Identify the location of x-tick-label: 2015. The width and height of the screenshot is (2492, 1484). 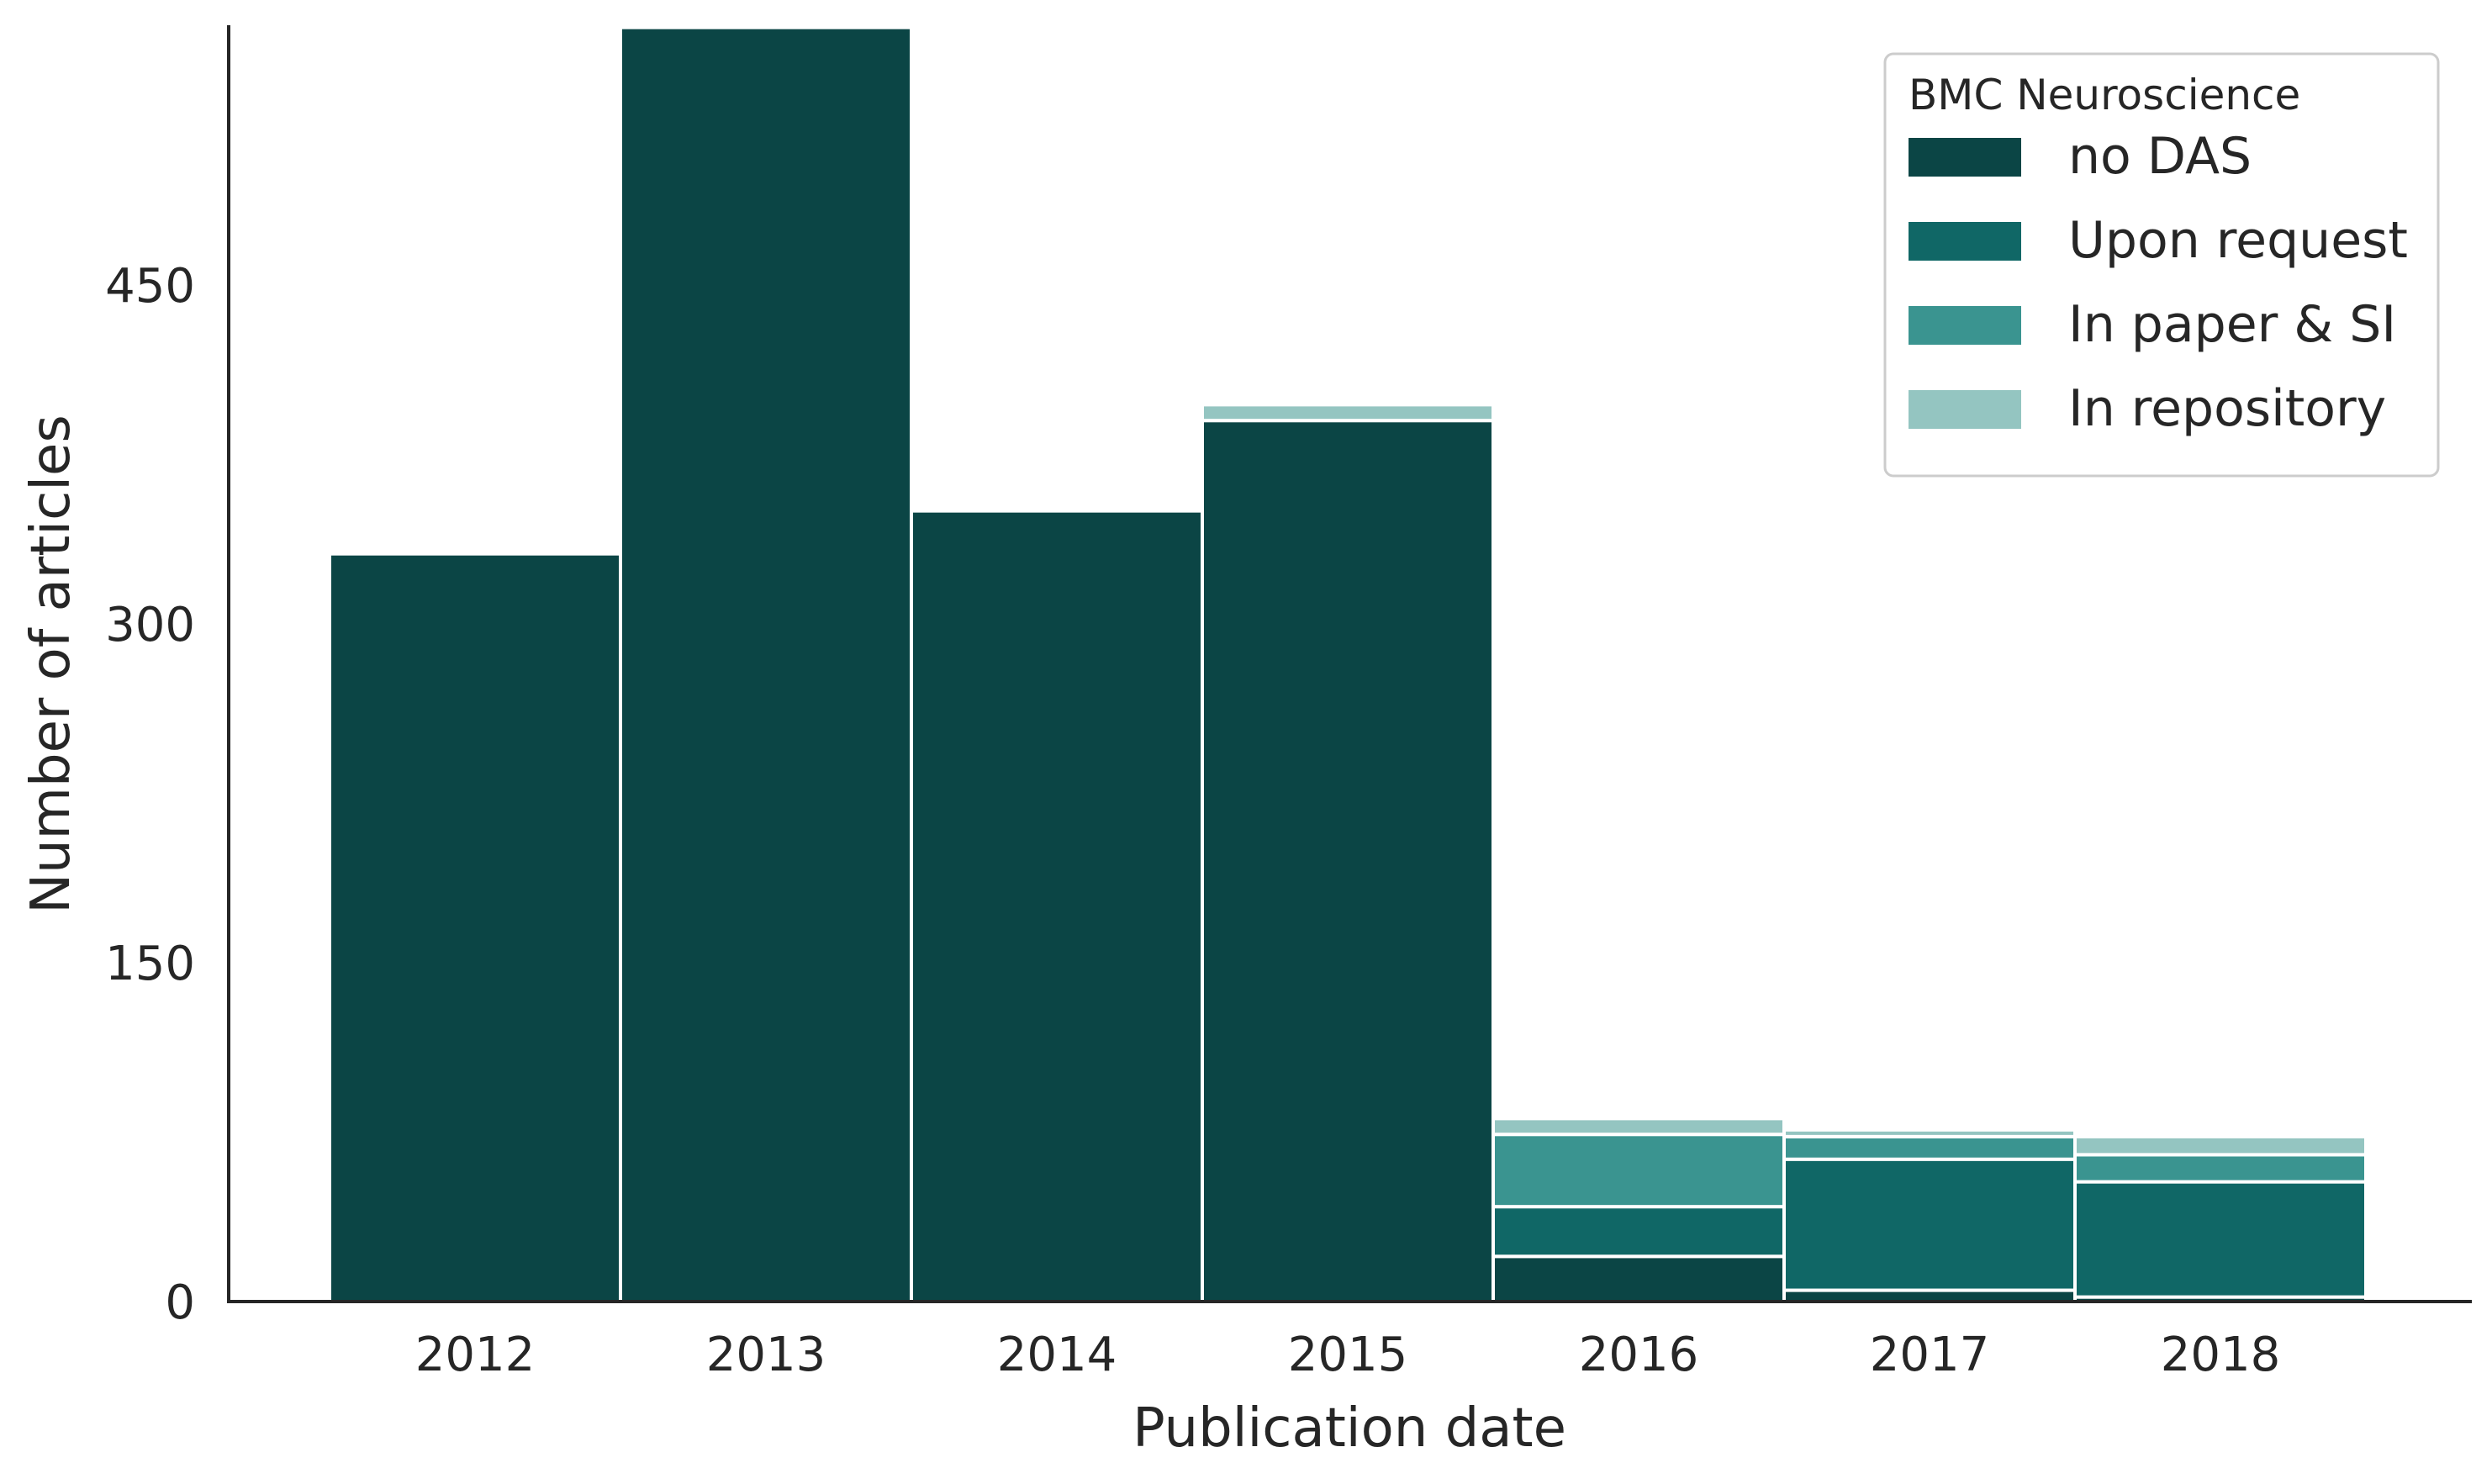
(1348, 1355).